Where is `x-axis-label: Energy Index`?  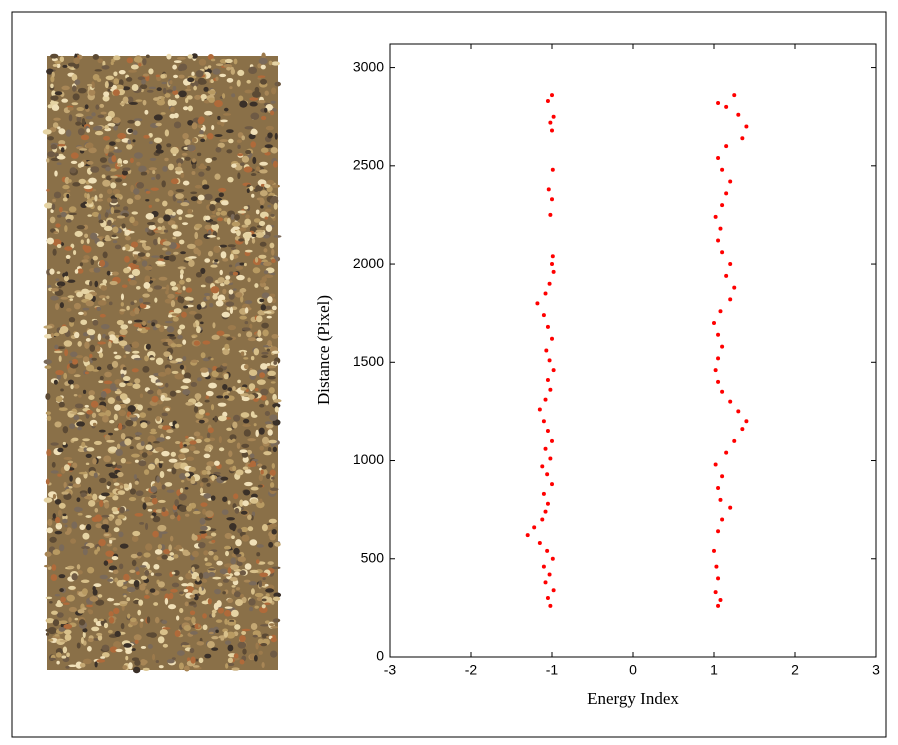 x-axis-label: Energy Index is located at coordinates (633, 698).